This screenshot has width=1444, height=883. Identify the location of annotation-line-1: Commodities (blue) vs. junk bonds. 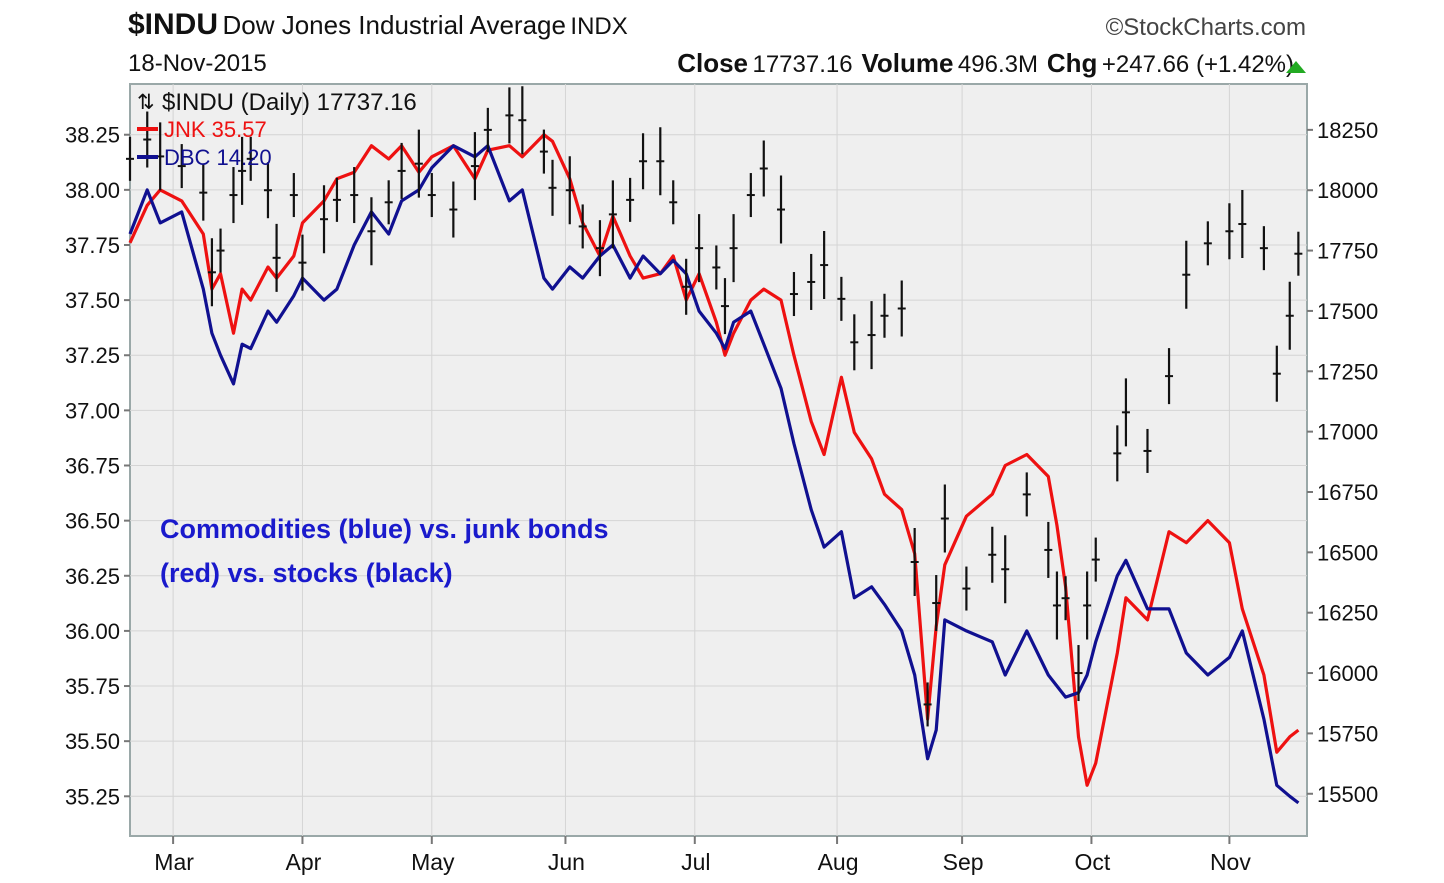
(384, 529).